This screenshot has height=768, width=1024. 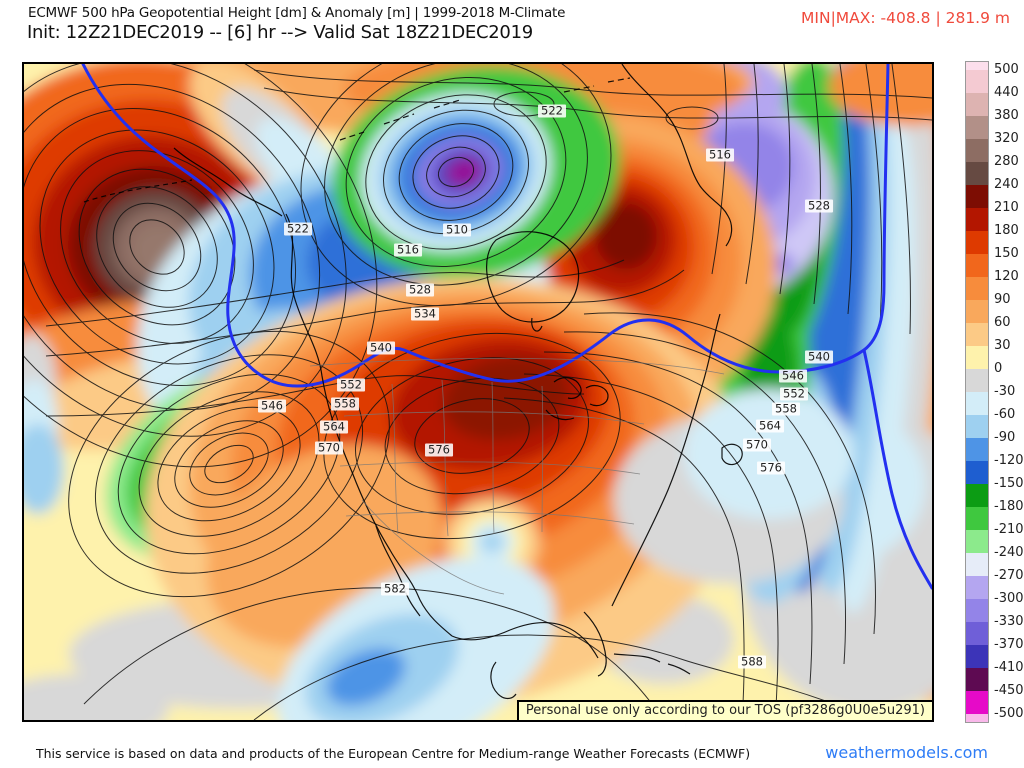 I want to click on colorbar-tick-label: -210, so click(x=1009, y=529).